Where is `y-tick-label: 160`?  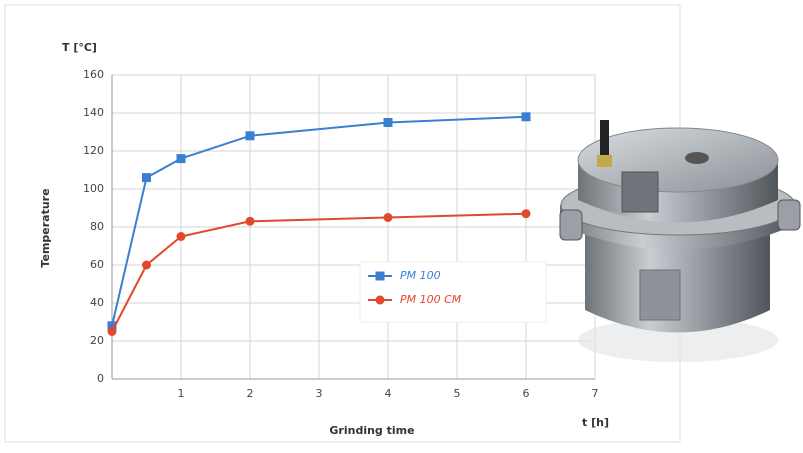 y-tick-label: 160 is located at coordinates (93, 74).